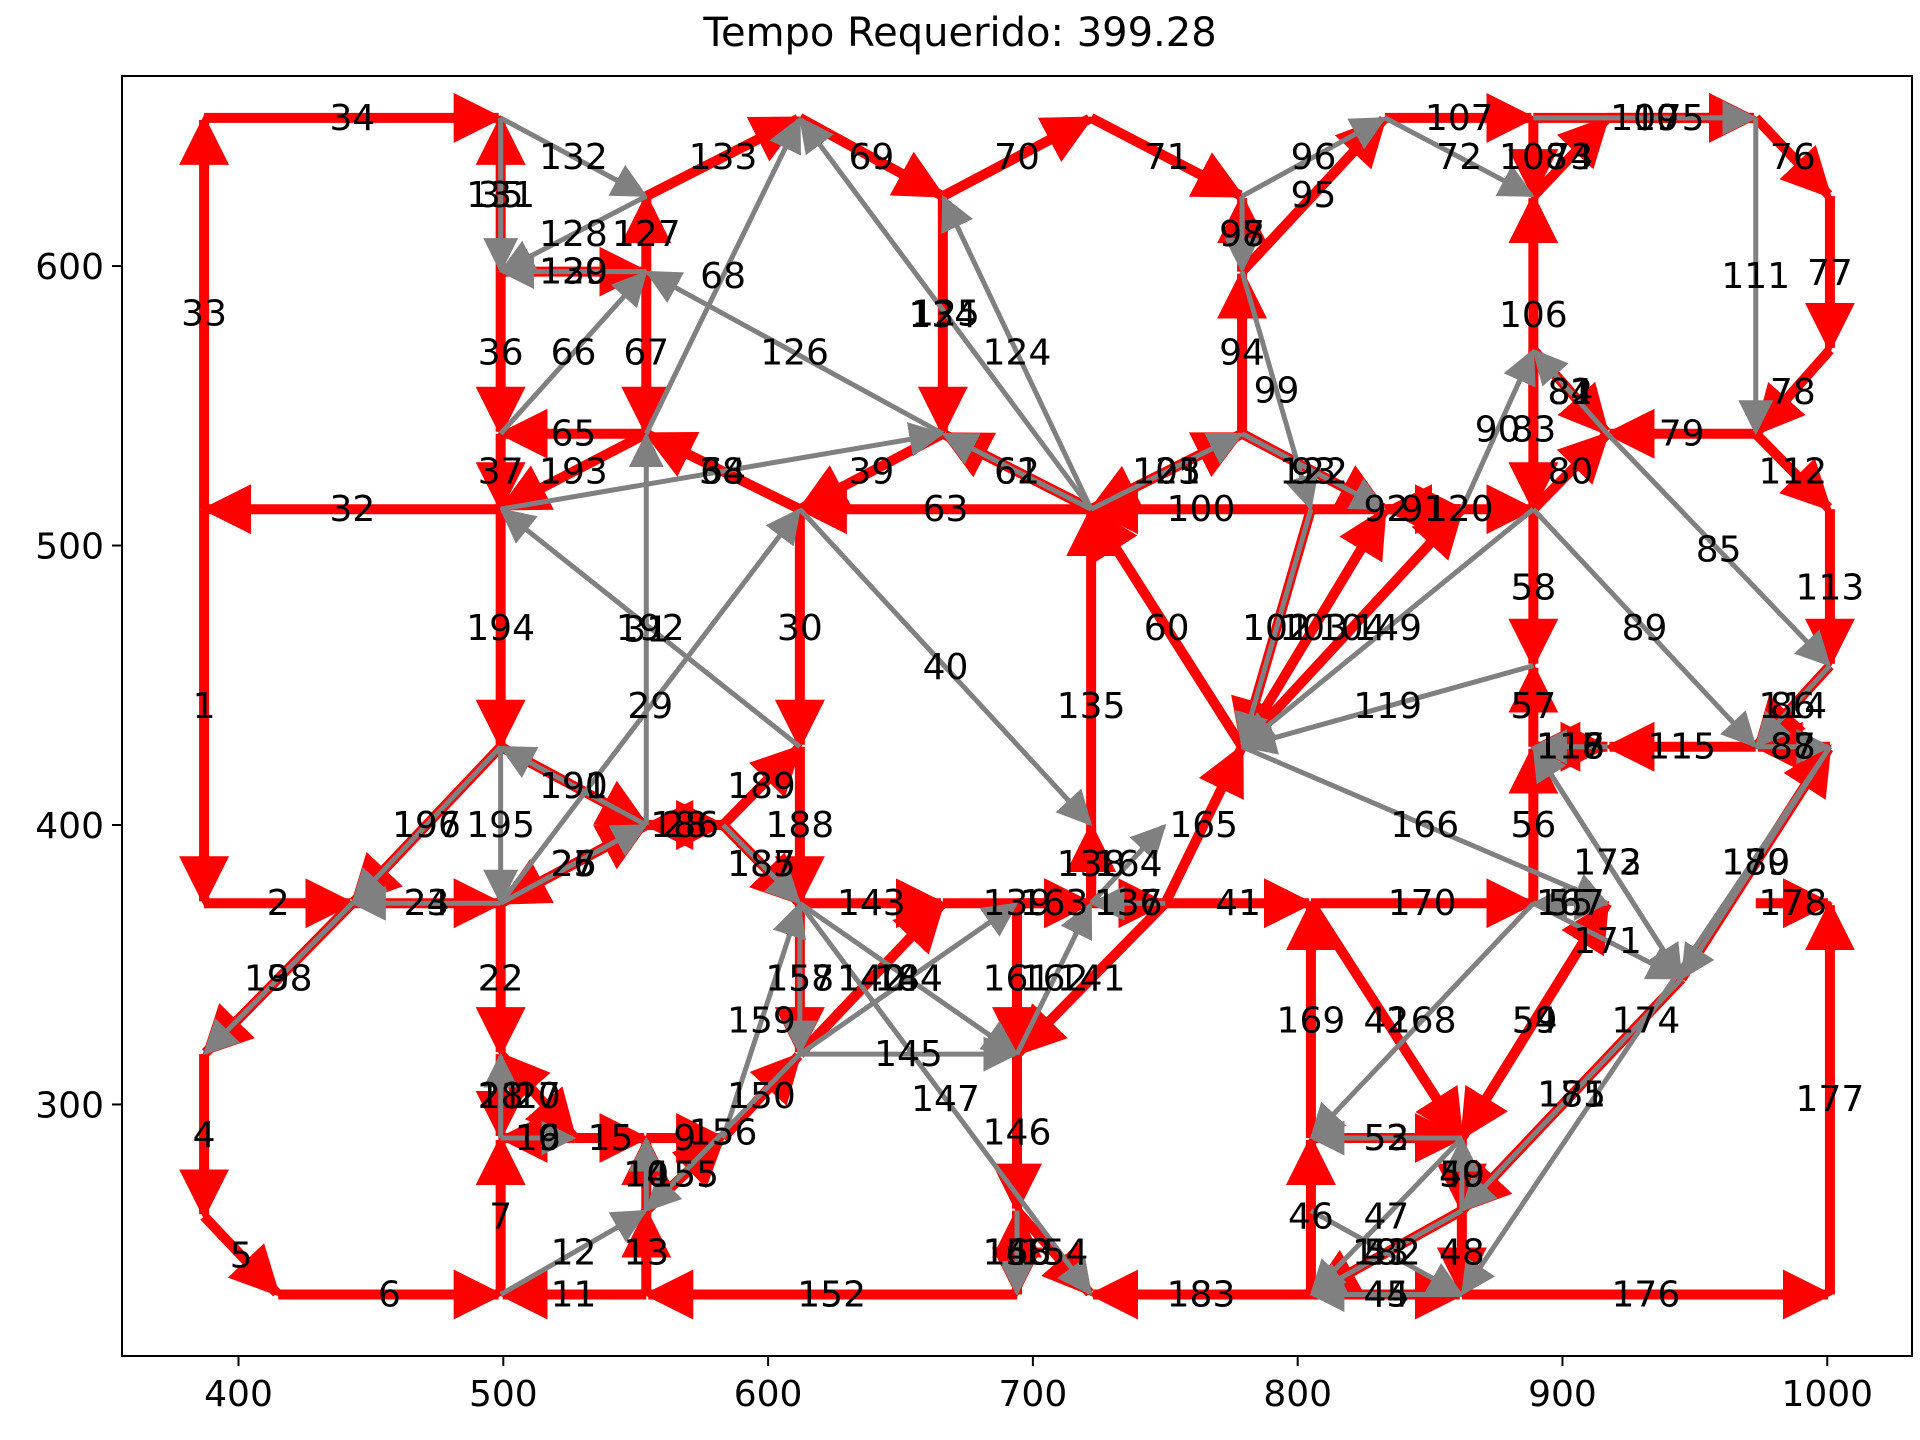 The image size is (1920, 1440). I want to click on edge-label-40: 40, so click(946, 667).